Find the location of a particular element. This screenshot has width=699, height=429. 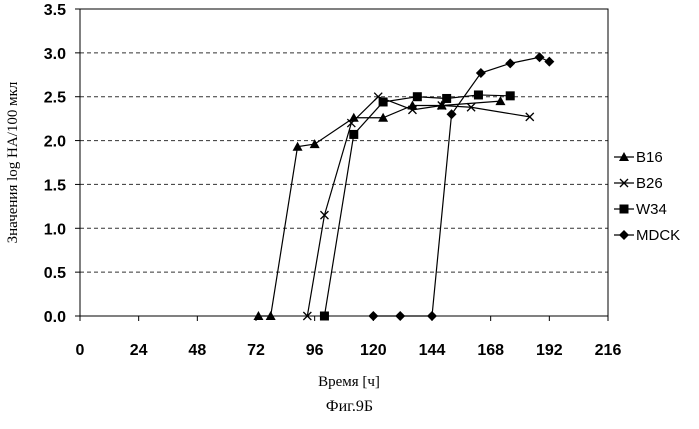

y-tick-label: 3.0 is located at coordinates (55, 54).